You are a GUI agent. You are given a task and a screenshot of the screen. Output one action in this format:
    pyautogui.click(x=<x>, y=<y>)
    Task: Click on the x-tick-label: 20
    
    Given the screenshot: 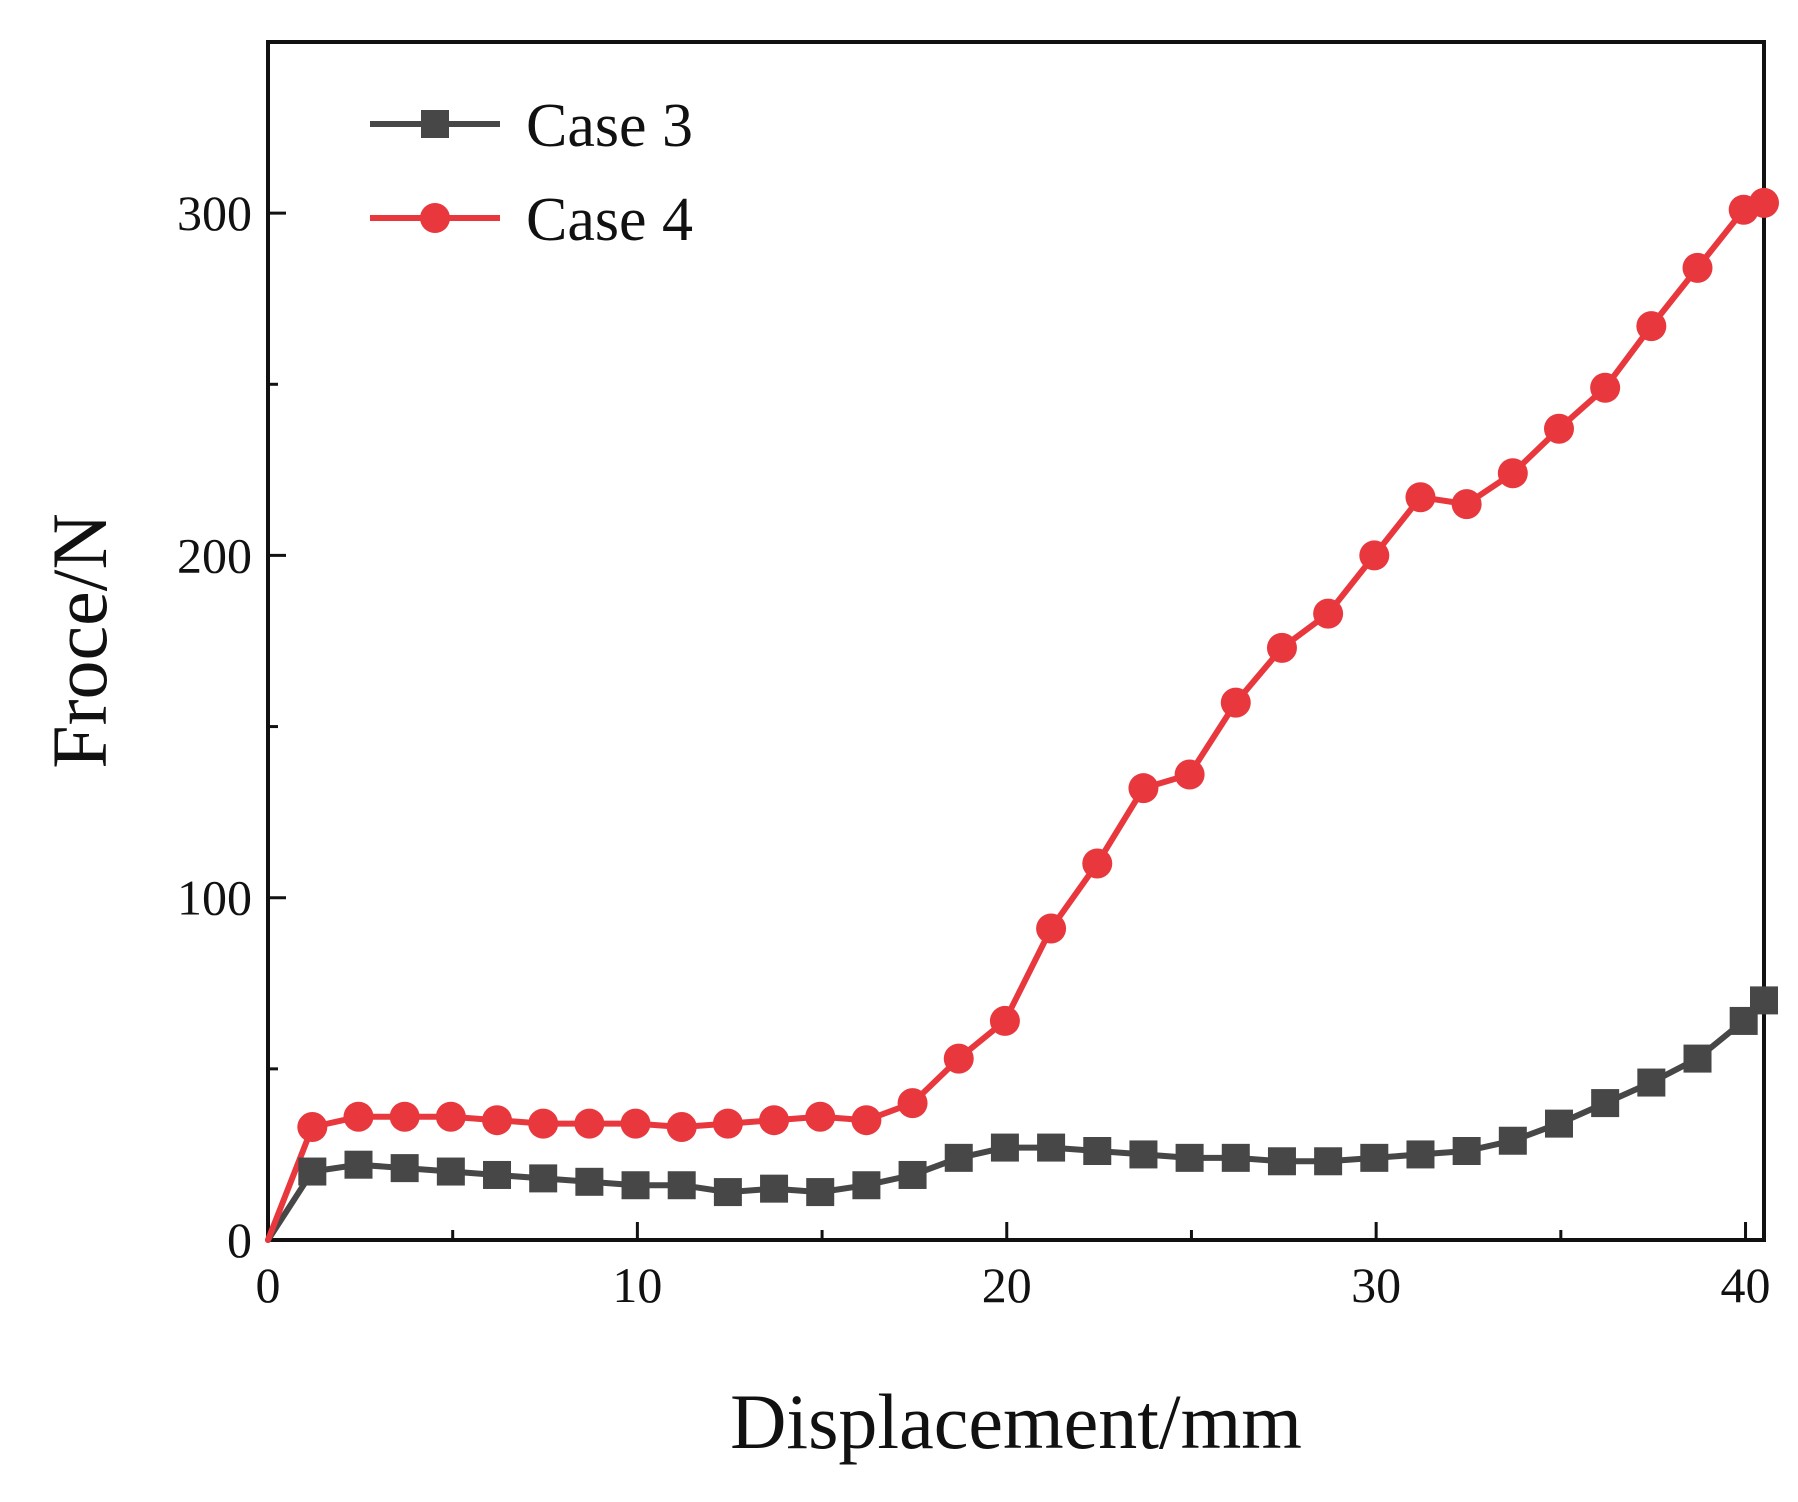 What is the action you would take?
    pyautogui.click(x=1007, y=1285)
    